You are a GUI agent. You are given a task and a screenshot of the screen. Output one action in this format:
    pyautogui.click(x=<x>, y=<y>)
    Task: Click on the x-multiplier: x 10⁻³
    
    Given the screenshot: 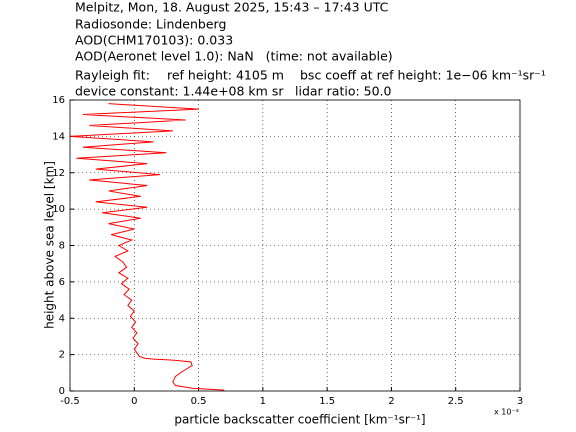 What is the action you would take?
    pyautogui.click(x=506, y=412)
    